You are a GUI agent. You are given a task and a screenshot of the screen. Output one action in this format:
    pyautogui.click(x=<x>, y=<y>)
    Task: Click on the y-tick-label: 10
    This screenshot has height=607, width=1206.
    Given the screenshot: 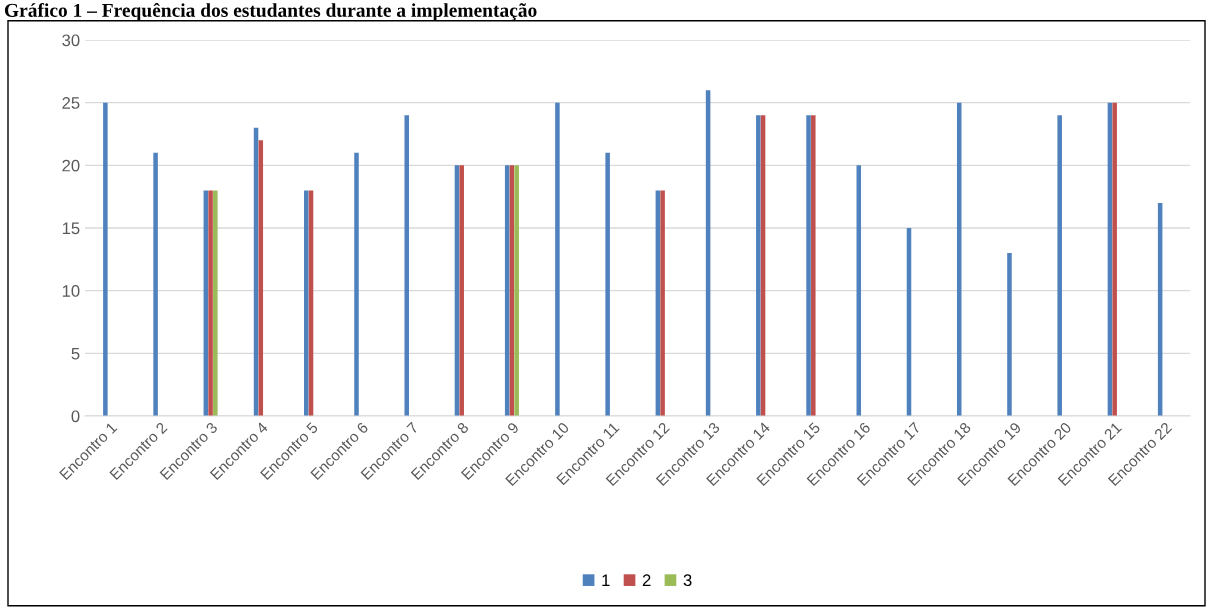 What is the action you would take?
    pyautogui.click(x=71, y=291)
    